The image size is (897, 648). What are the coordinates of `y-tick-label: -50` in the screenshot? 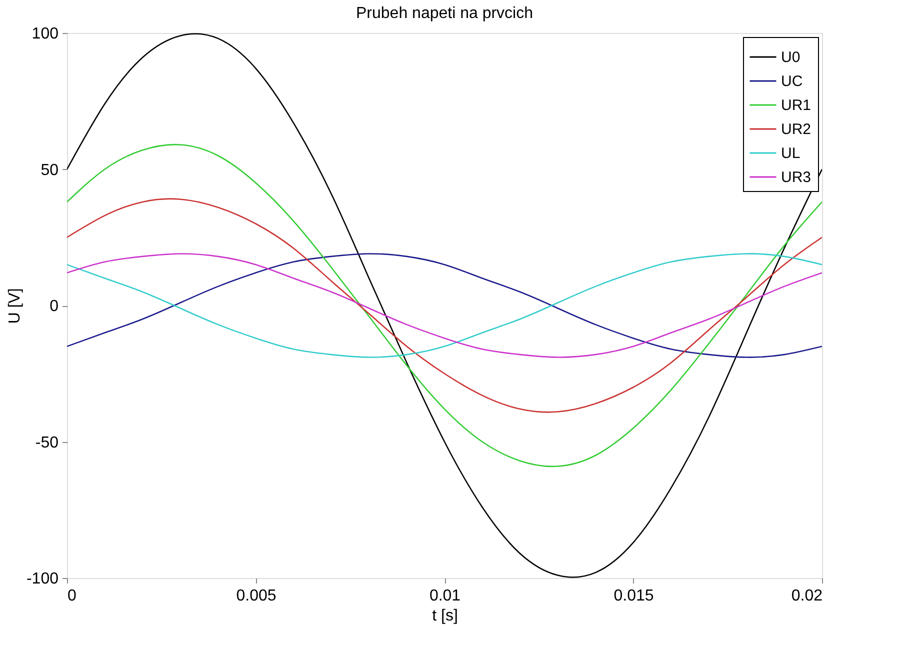 It's located at (47, 443).